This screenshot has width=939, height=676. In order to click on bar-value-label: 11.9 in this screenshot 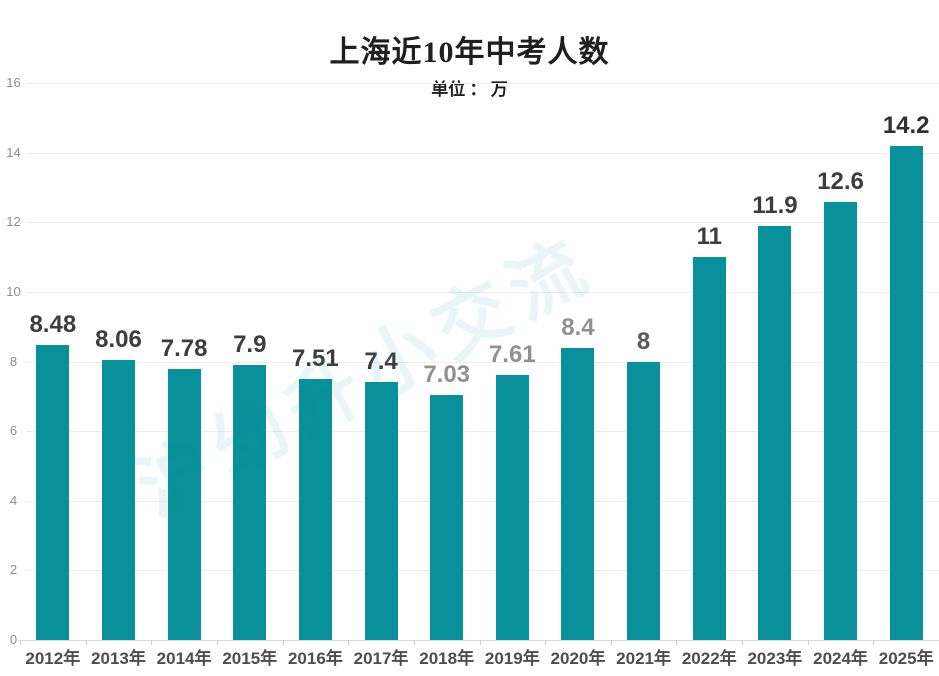, I will do `click(775, 205)`.